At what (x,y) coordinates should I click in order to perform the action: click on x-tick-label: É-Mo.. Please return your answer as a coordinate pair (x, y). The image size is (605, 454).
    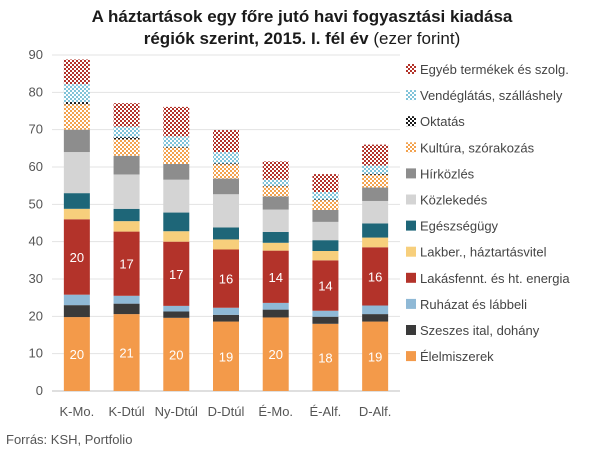
    Looking at the image, I should click on (275, 411).